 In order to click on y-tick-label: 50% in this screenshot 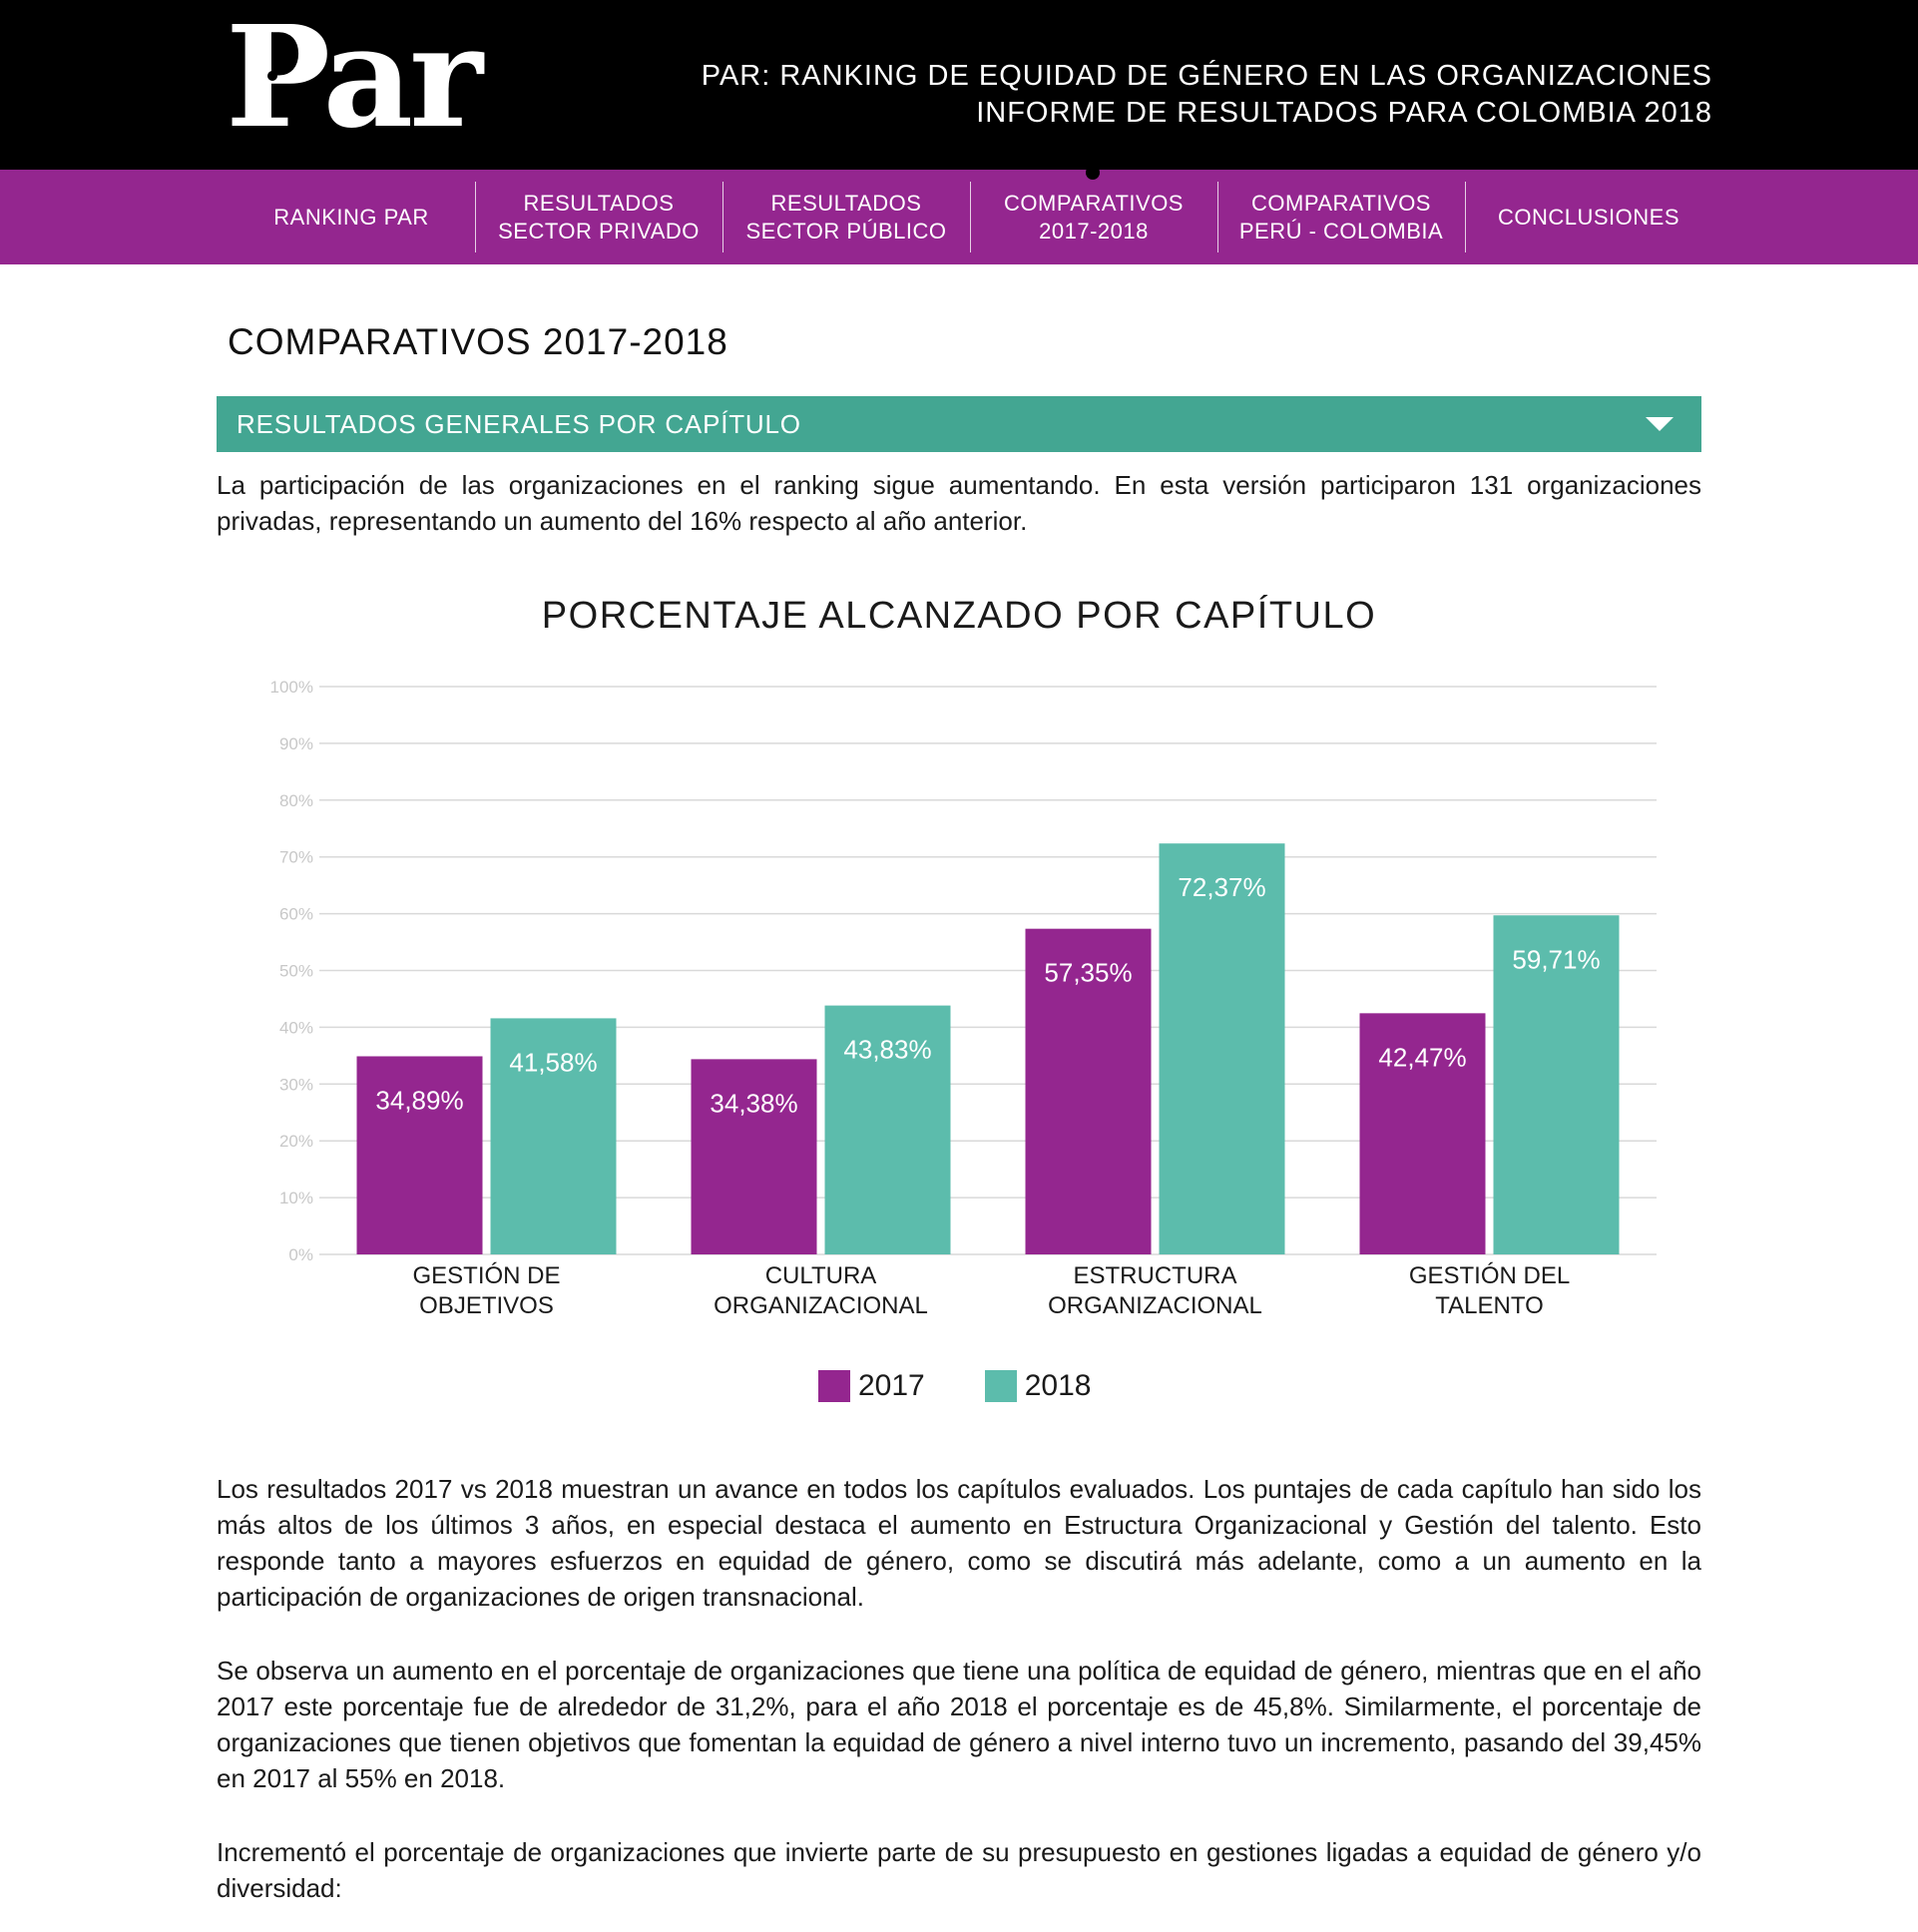, I will do `click(296, 971)`.